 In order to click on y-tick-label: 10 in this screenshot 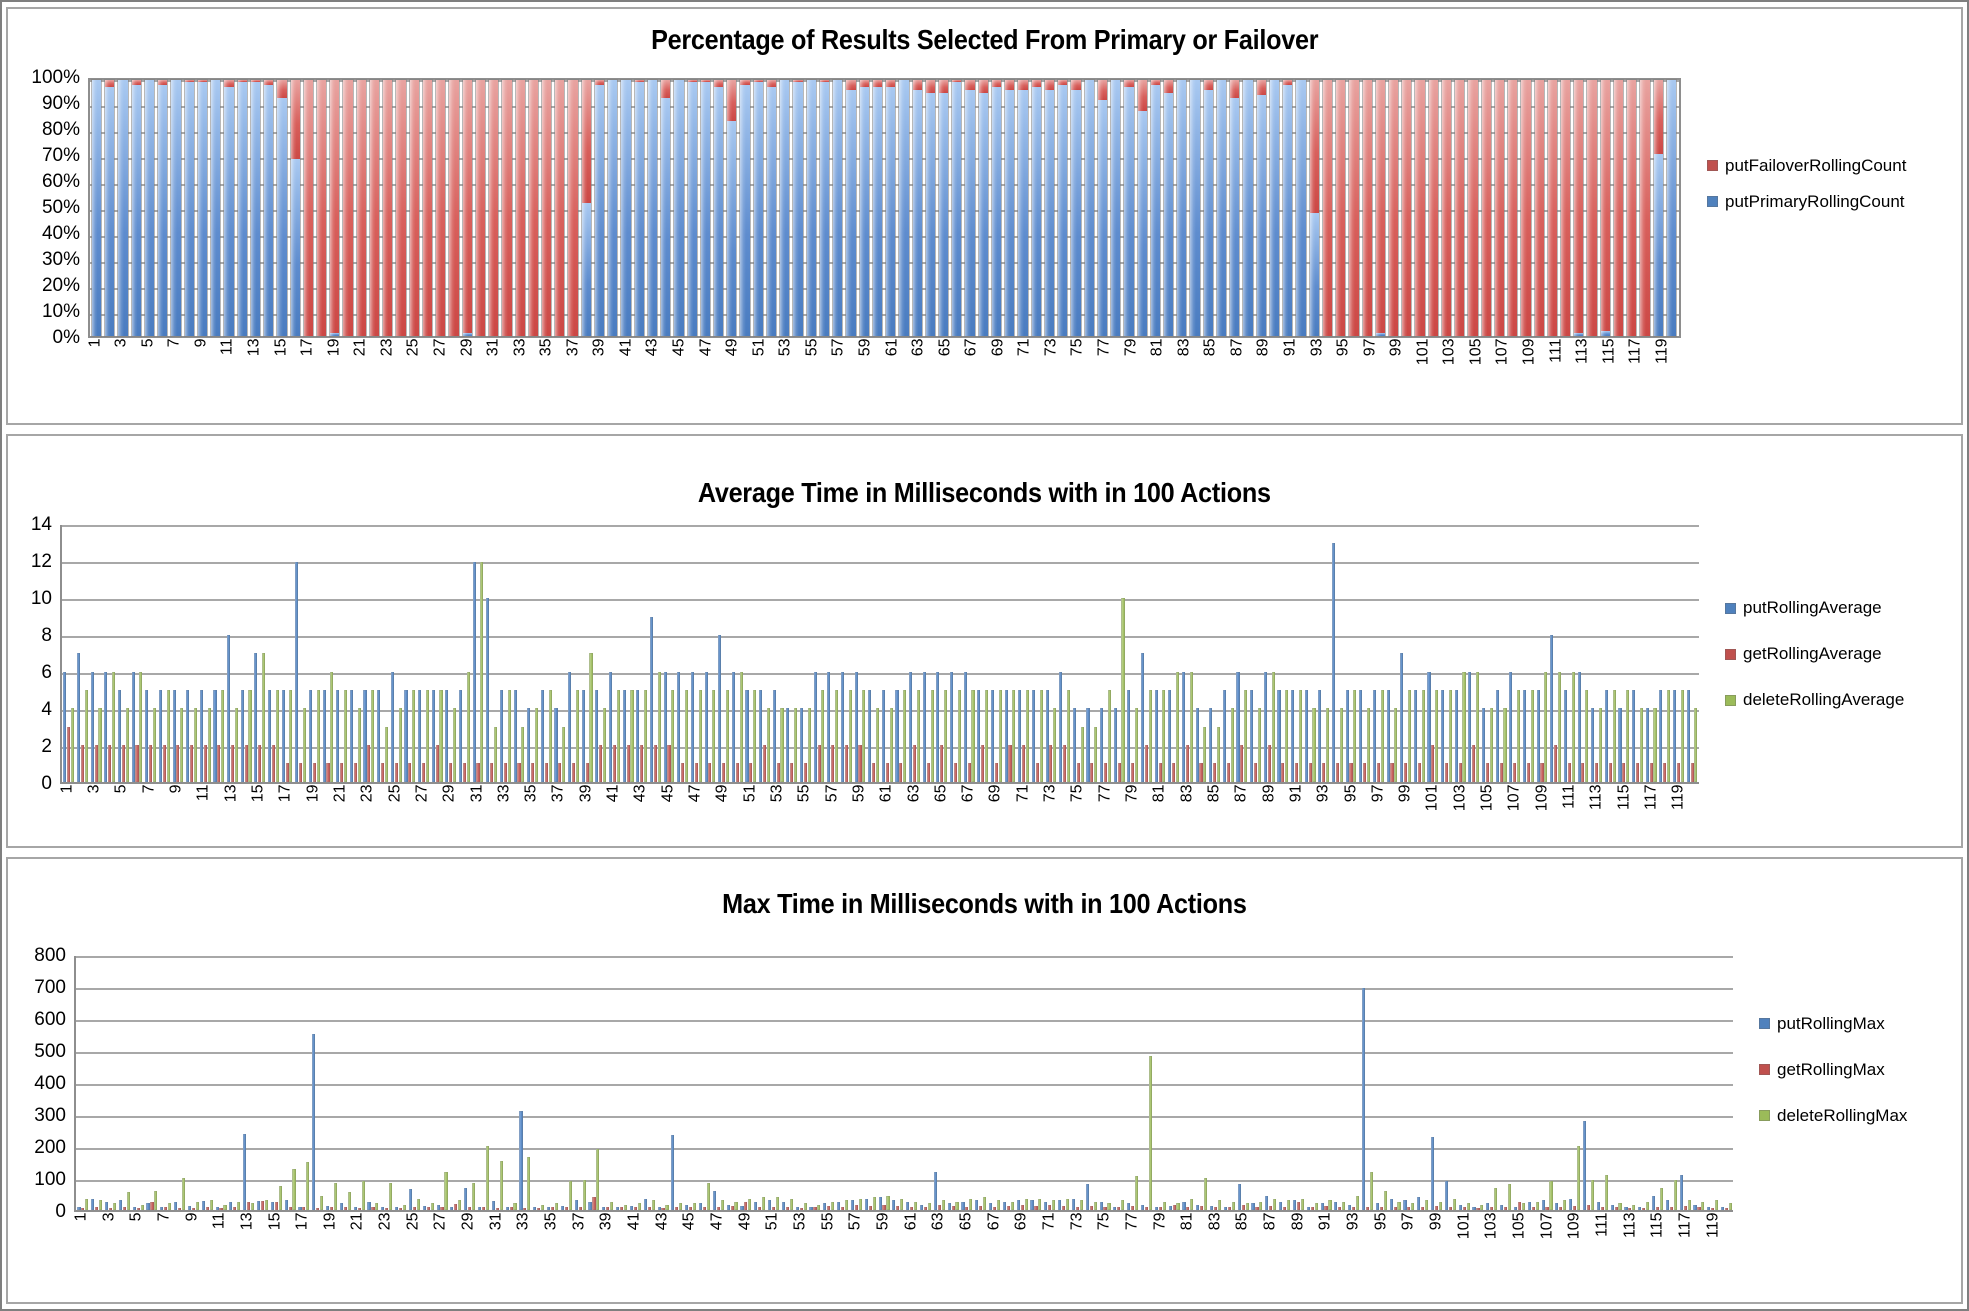, I will do `click(41, 598)`.